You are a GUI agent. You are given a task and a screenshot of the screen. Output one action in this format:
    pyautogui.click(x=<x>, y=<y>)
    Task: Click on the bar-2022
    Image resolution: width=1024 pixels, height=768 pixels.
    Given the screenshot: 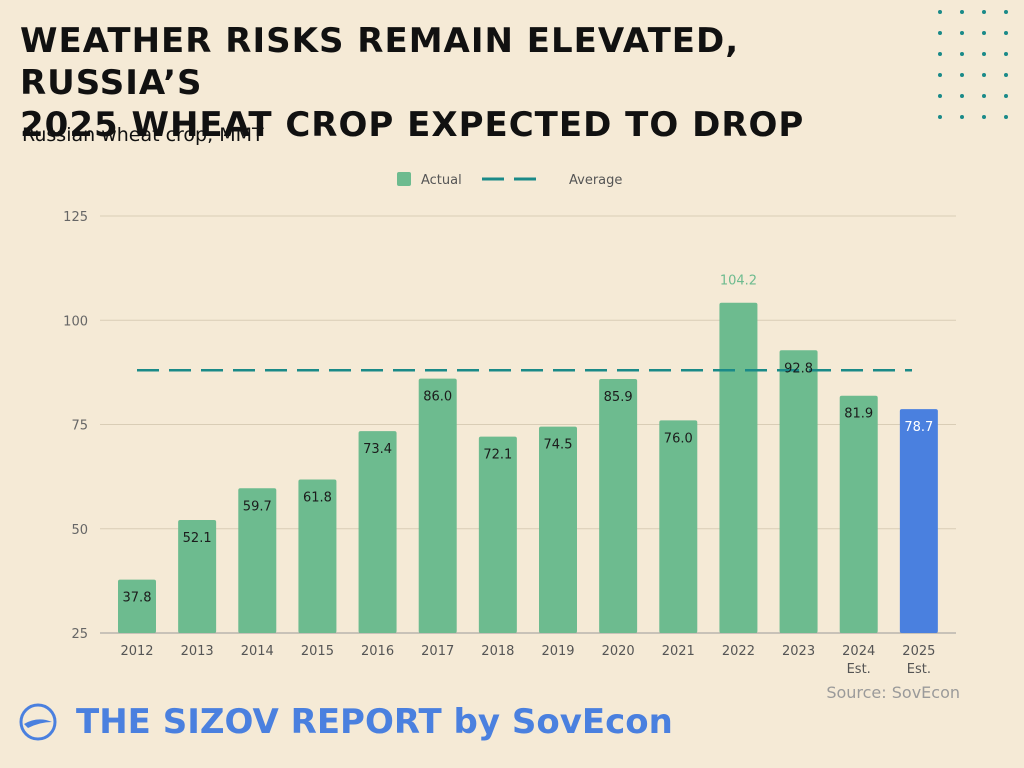 What is the action you would take?
    pyautogui.click(x=738, y=467)
    